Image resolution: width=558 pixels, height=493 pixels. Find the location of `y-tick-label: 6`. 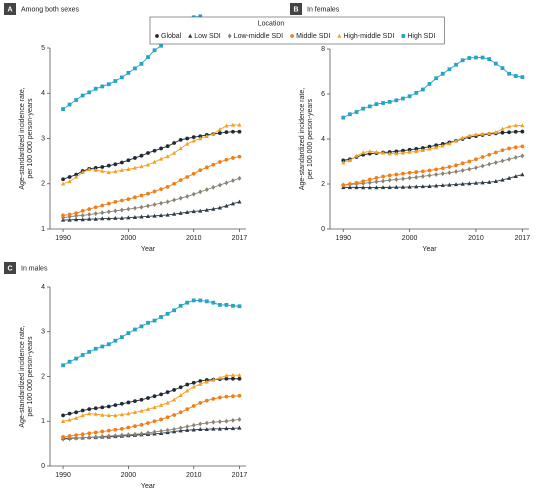

y-tick-label: 6 is located at coordinates (323, 94).